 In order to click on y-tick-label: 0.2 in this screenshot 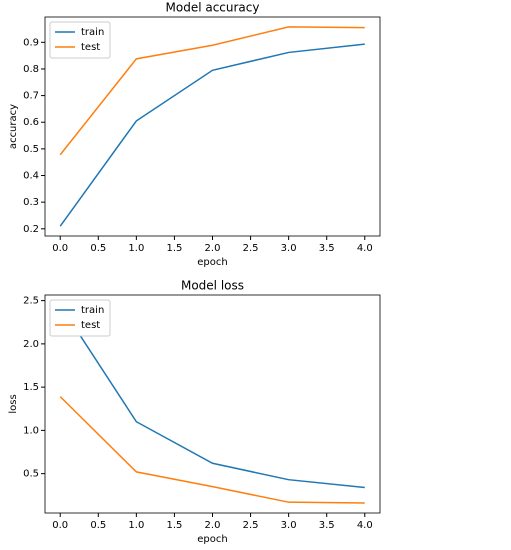, I will do `click(31, 229)`.